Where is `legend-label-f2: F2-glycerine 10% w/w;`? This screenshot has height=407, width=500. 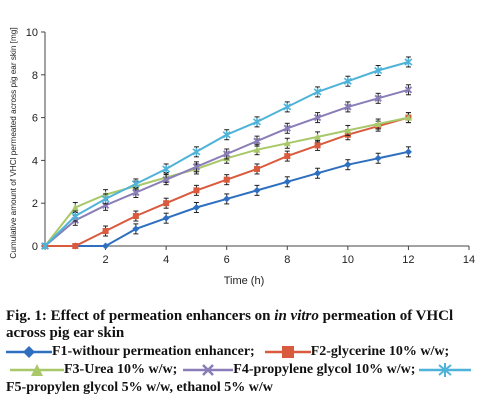
legend-label-f2: F2-glycerine 10% w/w; is located at coordinates (380, 351).